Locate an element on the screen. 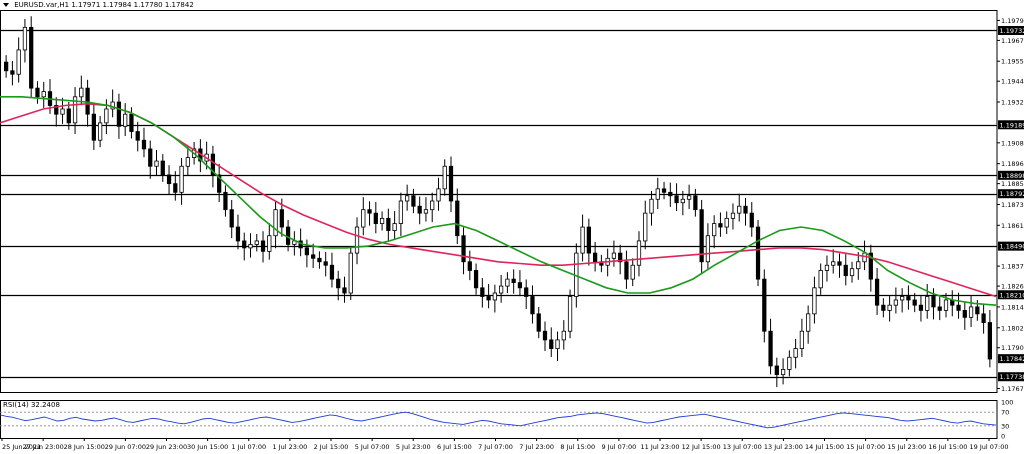 Image resolution: width=1024 pixels, height=454 pixels. time-tick-label: 15 Jul 07:00 is located at coordinates (865, 447).